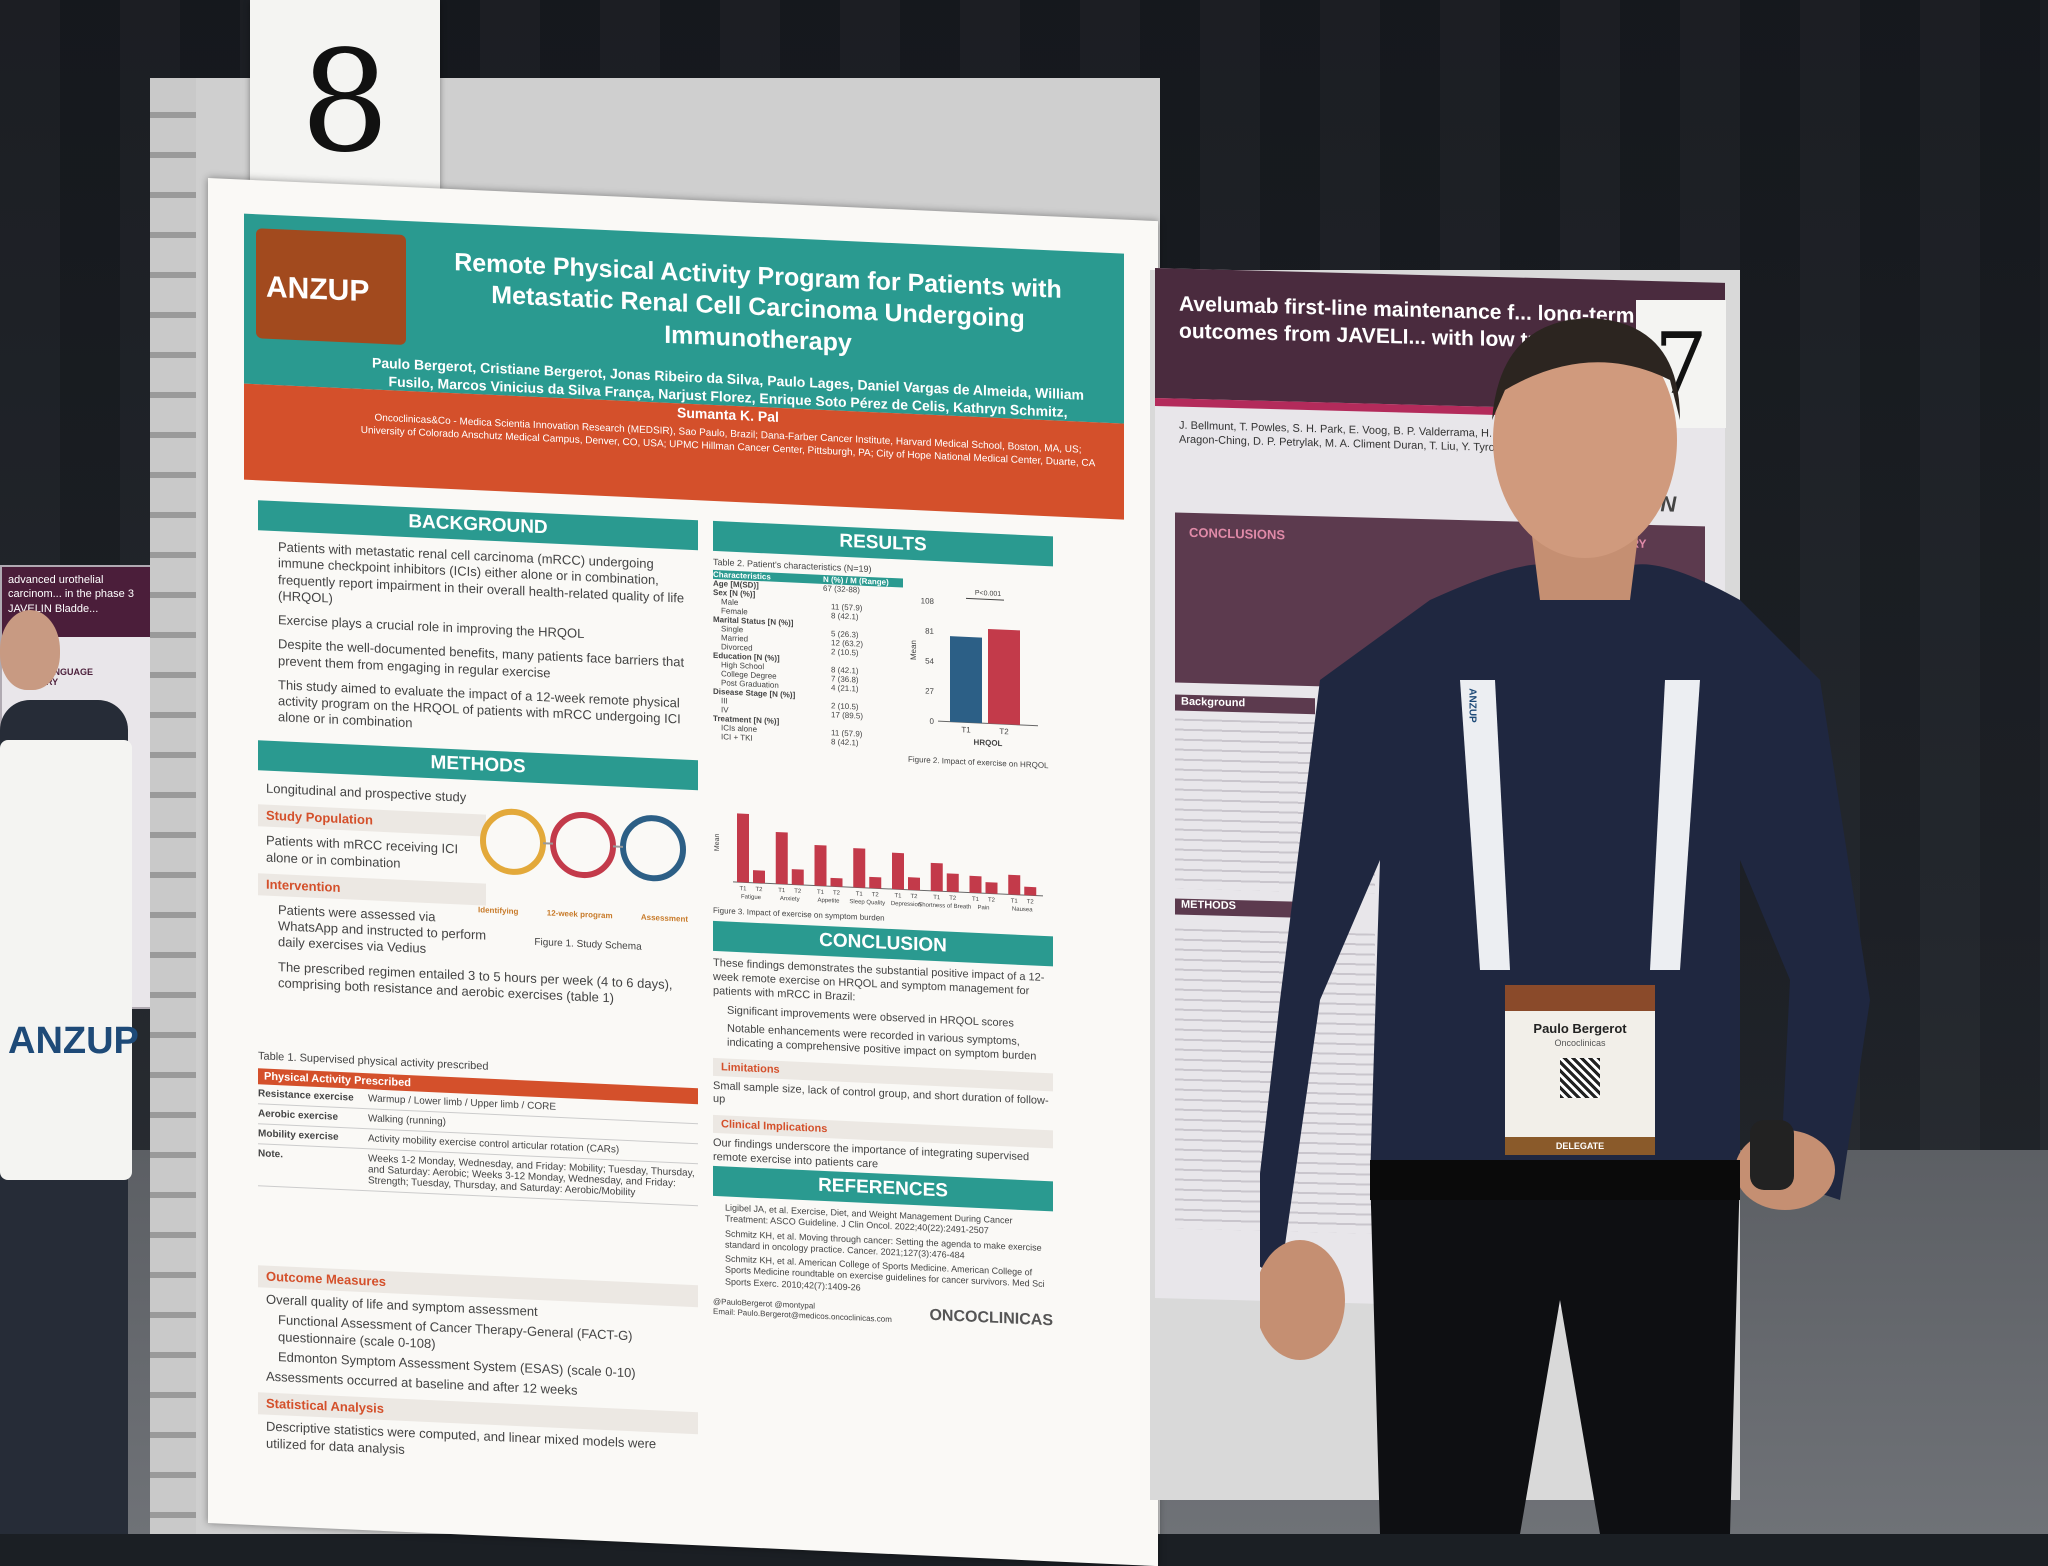 This screenshot has width=2048, height=1566. What do you see at coordinates (929, 691) in the screenshot?
I see `figure2-y-tick: 27` at bounding box center [929, 691].